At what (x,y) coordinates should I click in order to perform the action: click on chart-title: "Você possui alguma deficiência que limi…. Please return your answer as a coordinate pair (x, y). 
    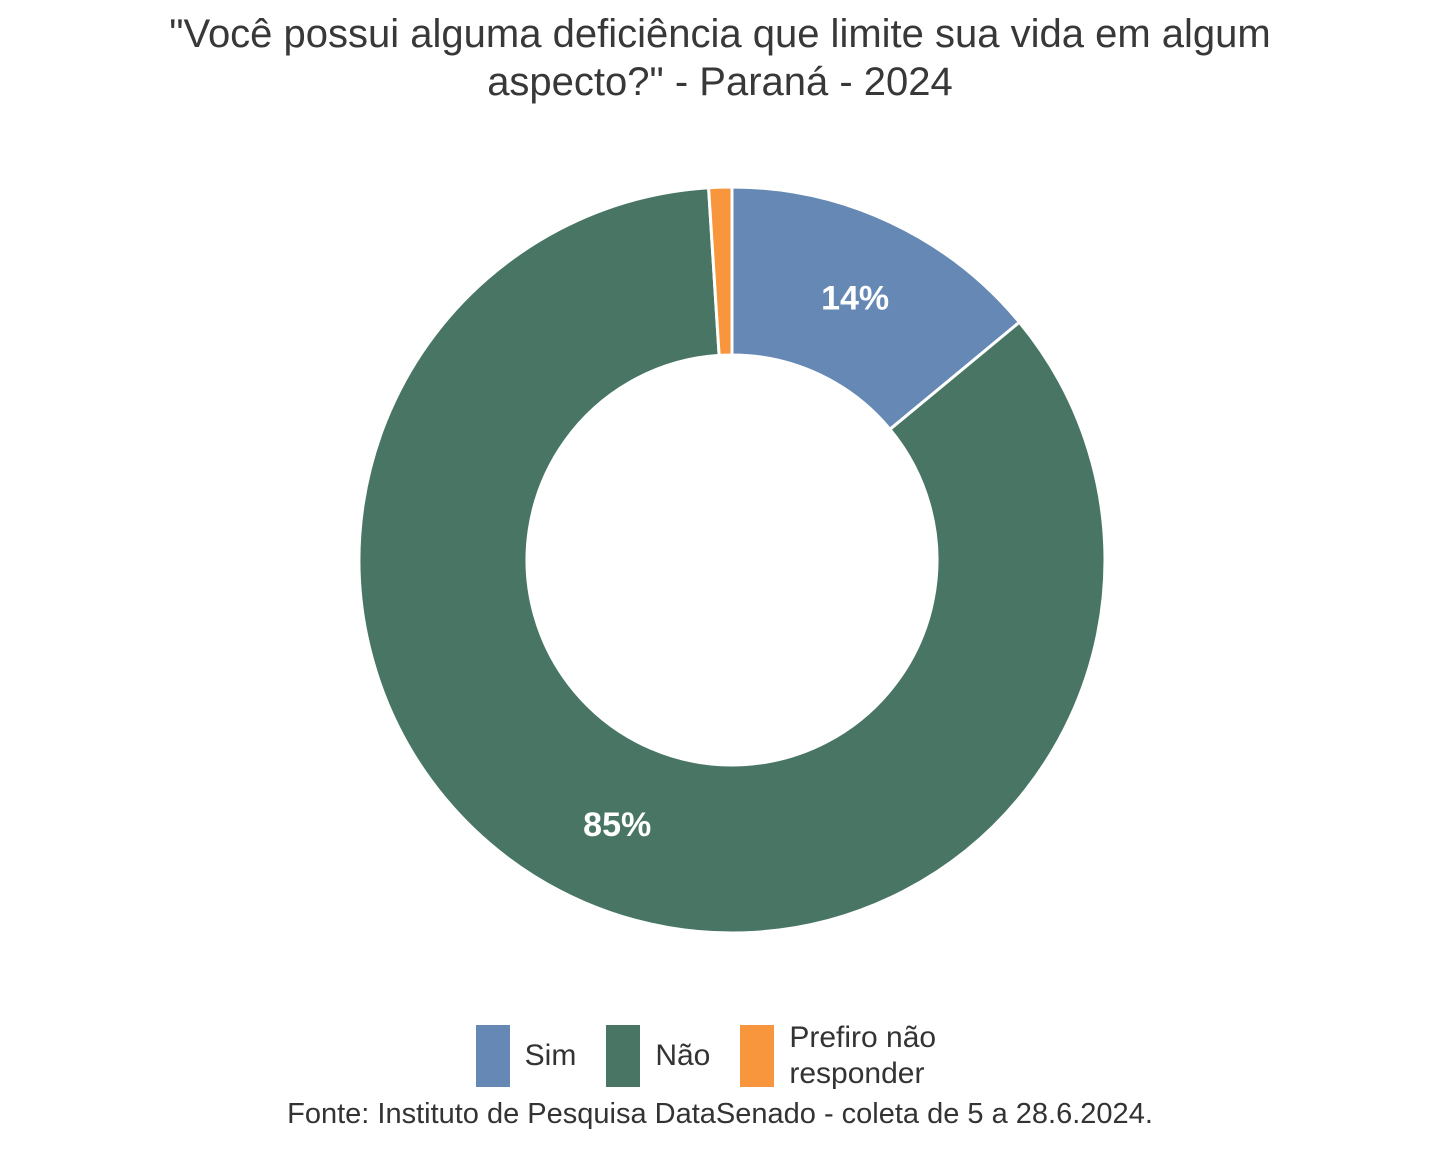
    Looking at the image, I should click on (720, 58).